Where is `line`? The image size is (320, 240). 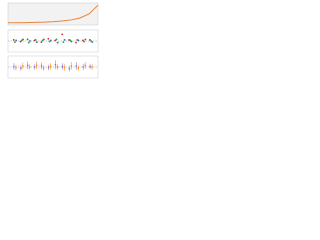 line is located at coordinates (53, 14).